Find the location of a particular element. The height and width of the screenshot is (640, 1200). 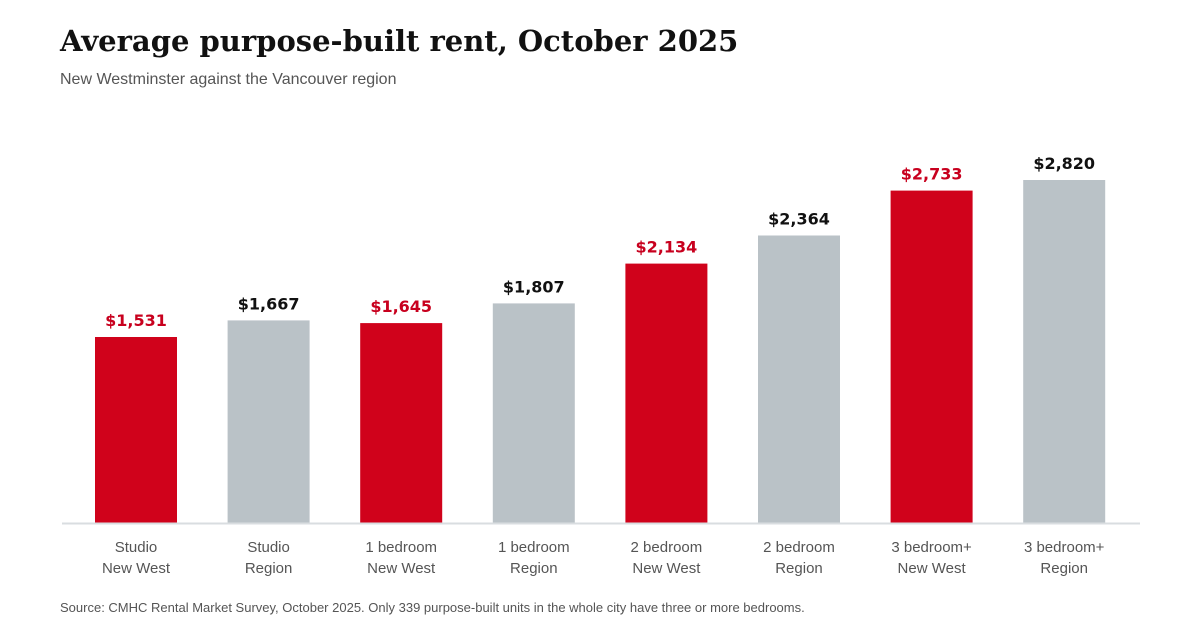

tick-label-2-line-2: Region is located at coordinates (269, 568).